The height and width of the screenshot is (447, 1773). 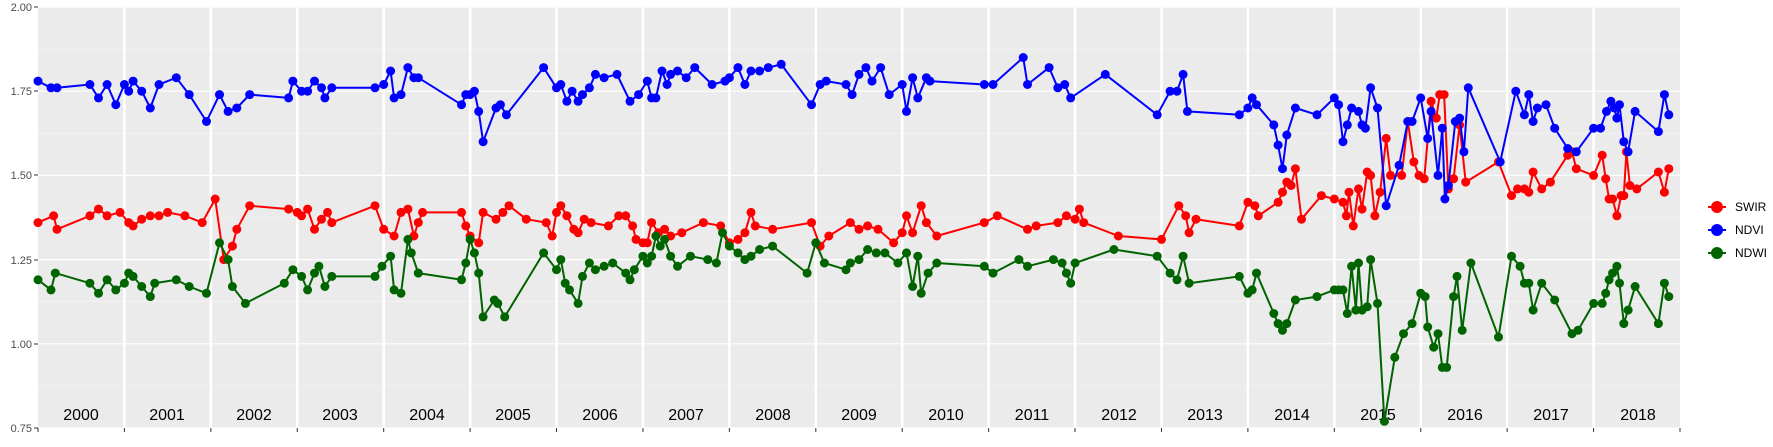 I want to click on year-label: 2000, so click(x=81, y=415).